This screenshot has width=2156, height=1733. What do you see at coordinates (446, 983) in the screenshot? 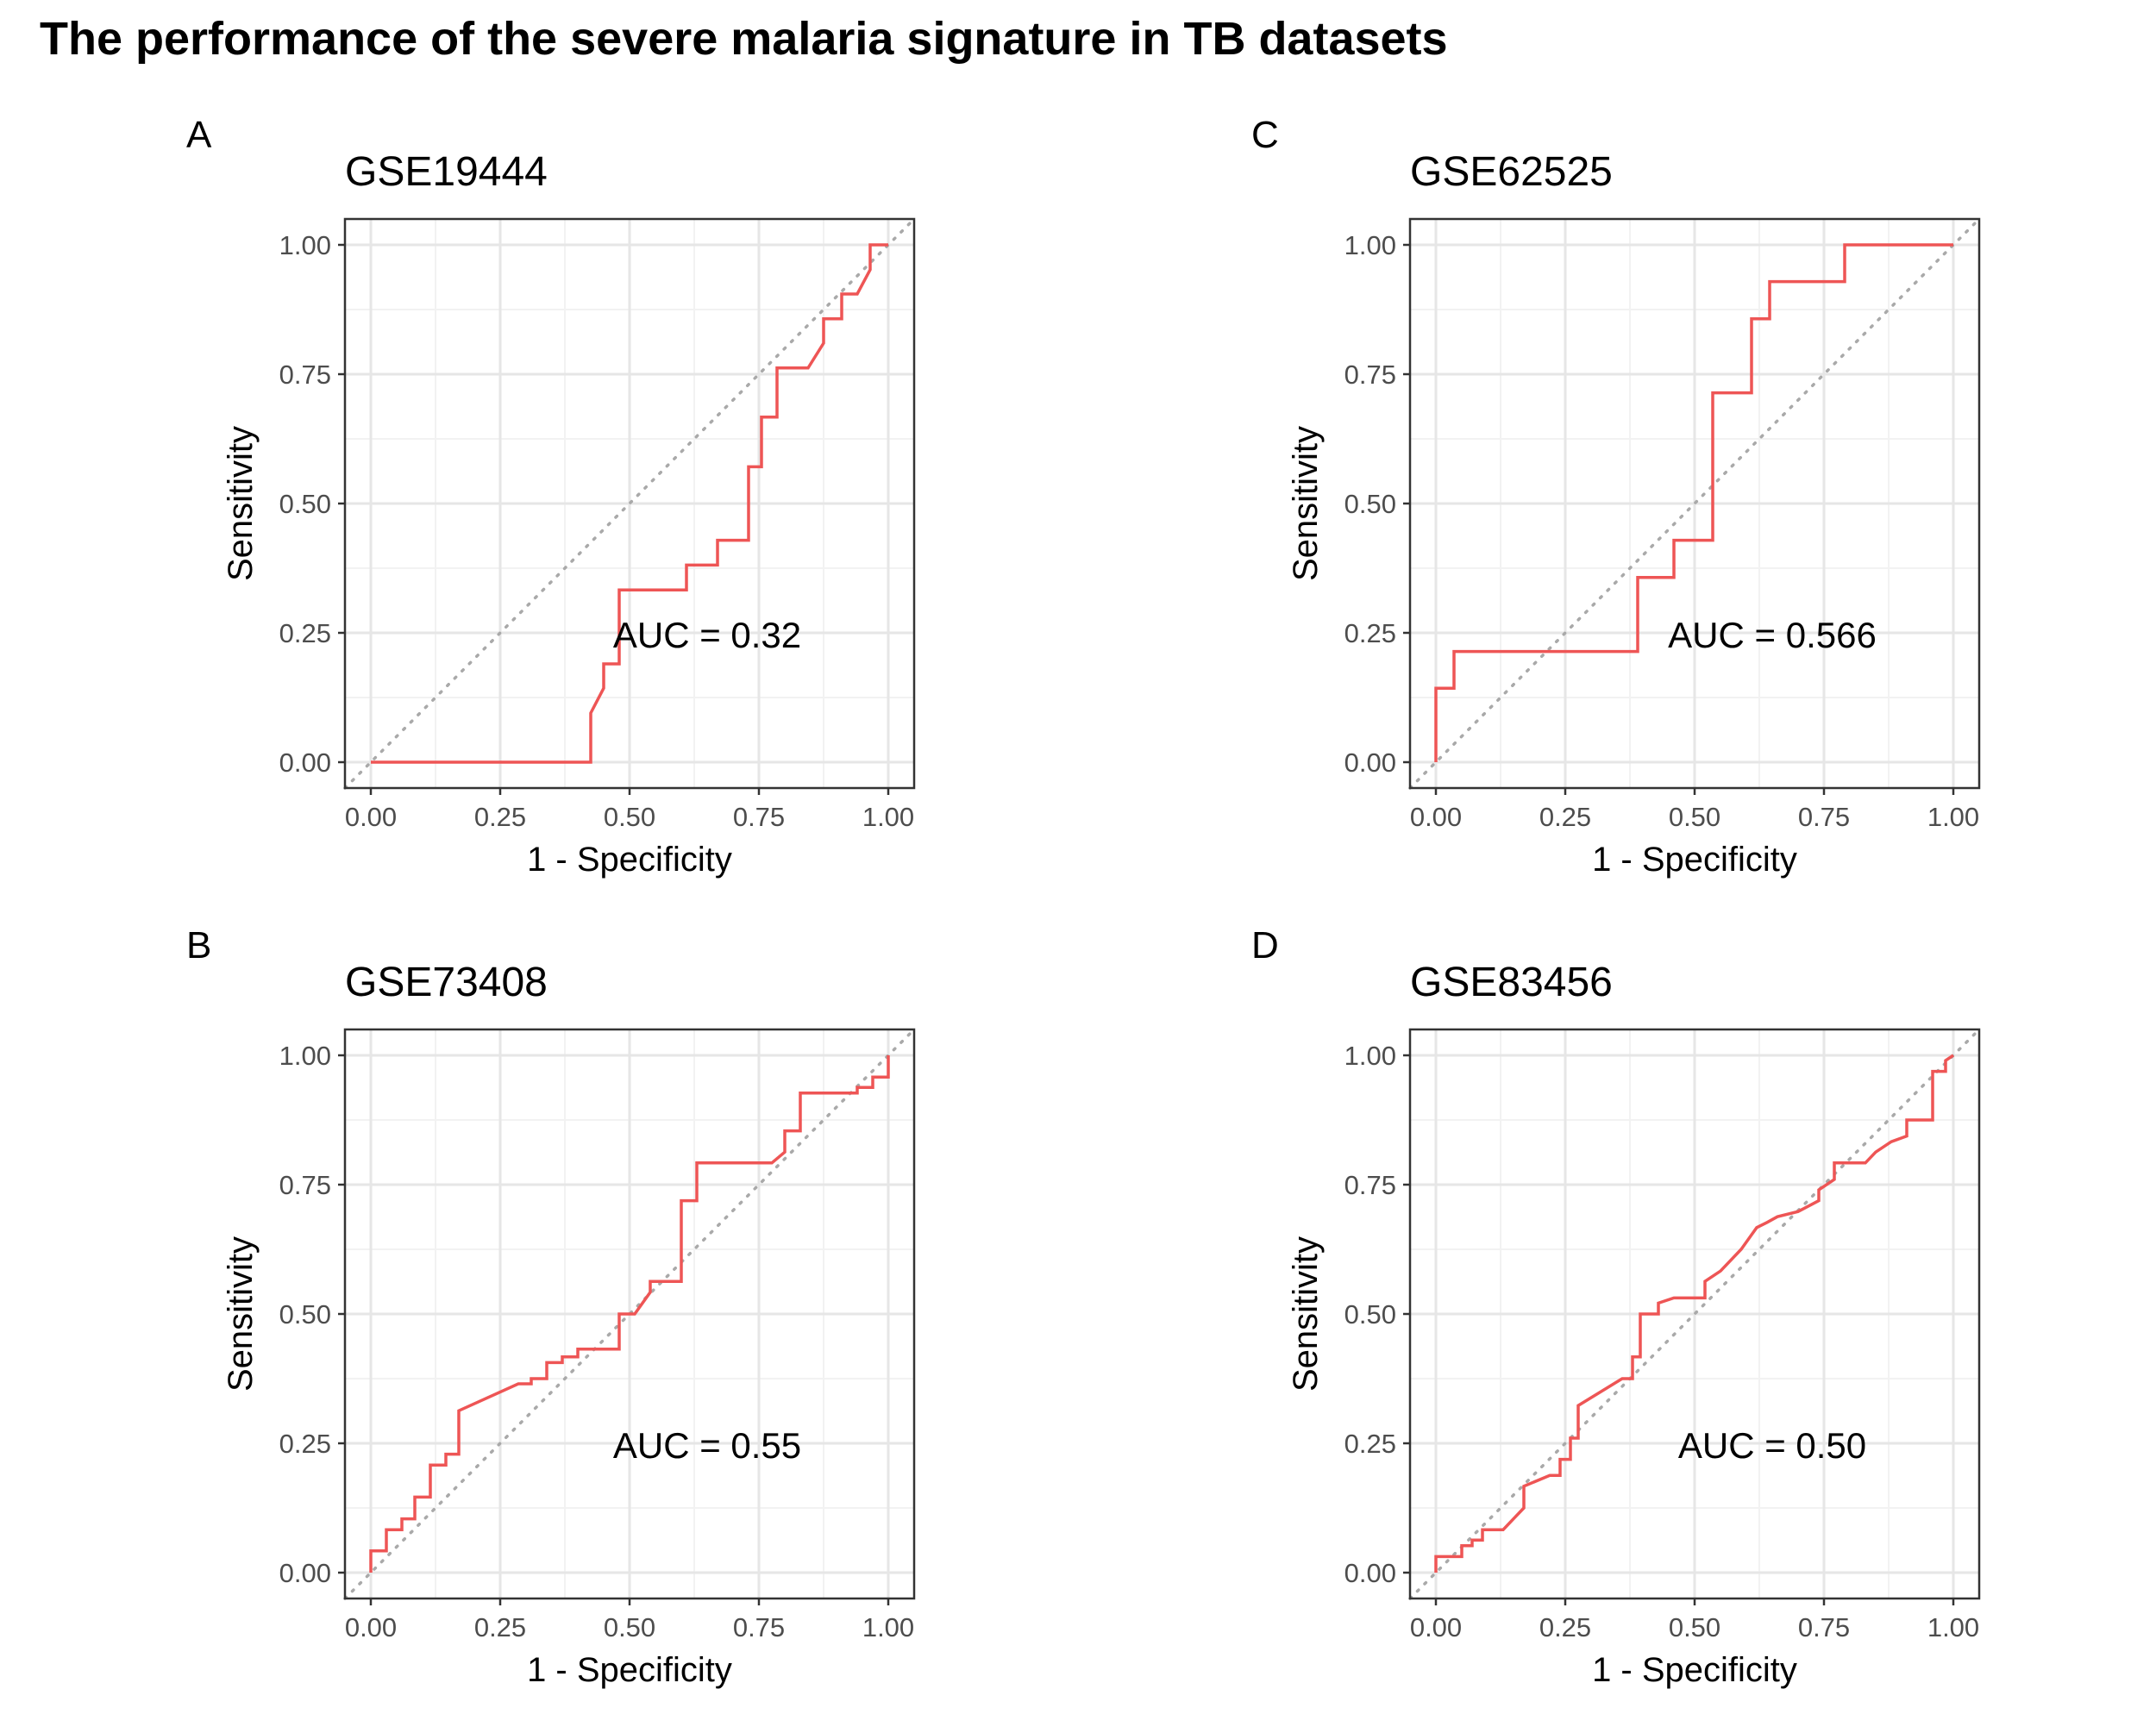
I see `panel-title: GSE73408` at bounding box center [446, 983].